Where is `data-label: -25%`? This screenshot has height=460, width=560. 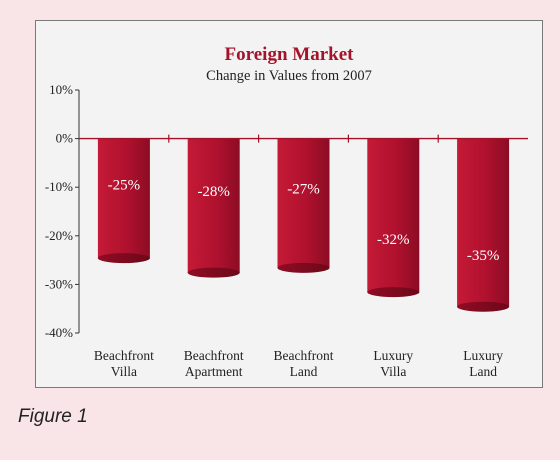 data-label: -25% is located at coordinates (124, 186).